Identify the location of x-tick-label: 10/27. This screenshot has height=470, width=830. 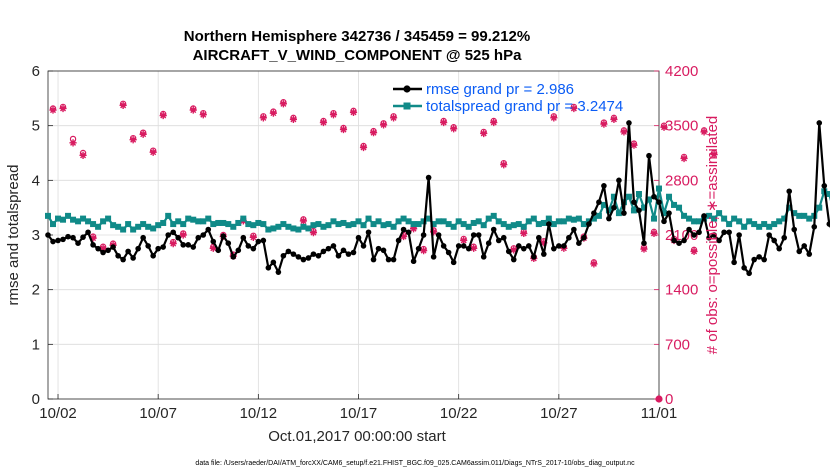
(559, 413).